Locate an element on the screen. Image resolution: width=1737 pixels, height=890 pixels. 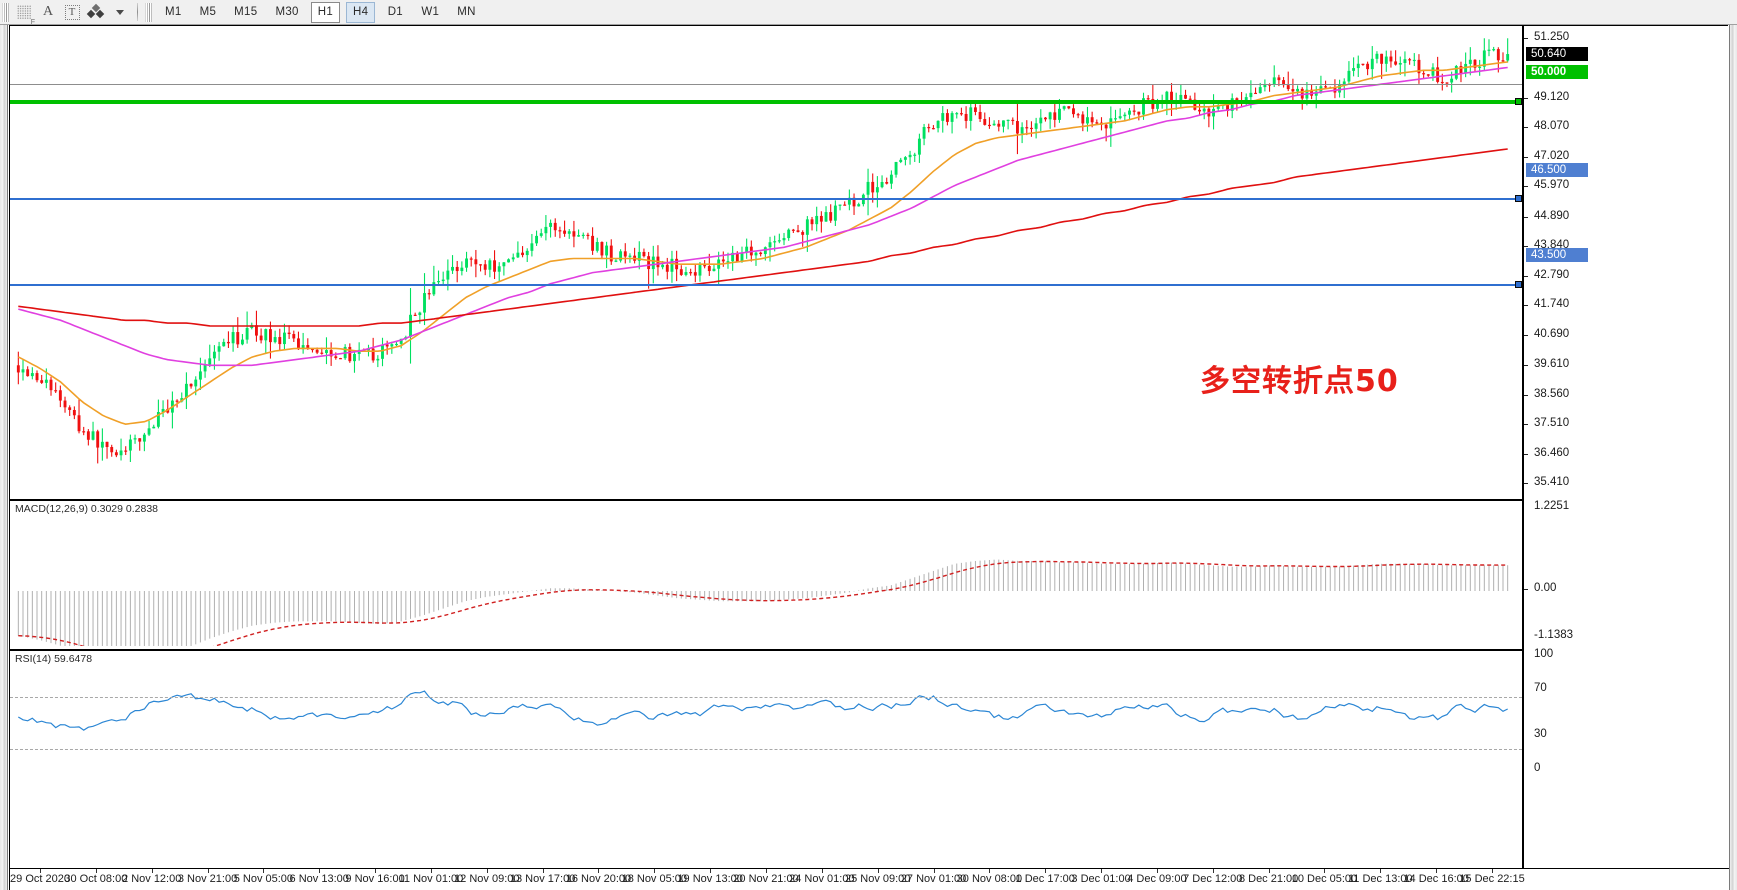
time-axis-label-22: 8 Dec 21:00 is located at coordinates (1268, 879).